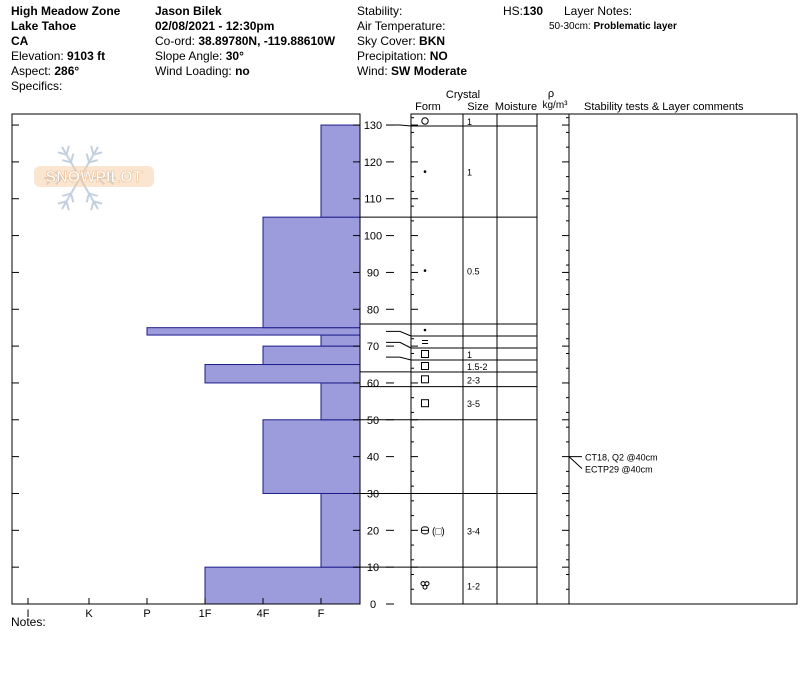 The height and width of the screenshot is (676, 800). I want to click on hs-row: HS:130, so click(523, 11).